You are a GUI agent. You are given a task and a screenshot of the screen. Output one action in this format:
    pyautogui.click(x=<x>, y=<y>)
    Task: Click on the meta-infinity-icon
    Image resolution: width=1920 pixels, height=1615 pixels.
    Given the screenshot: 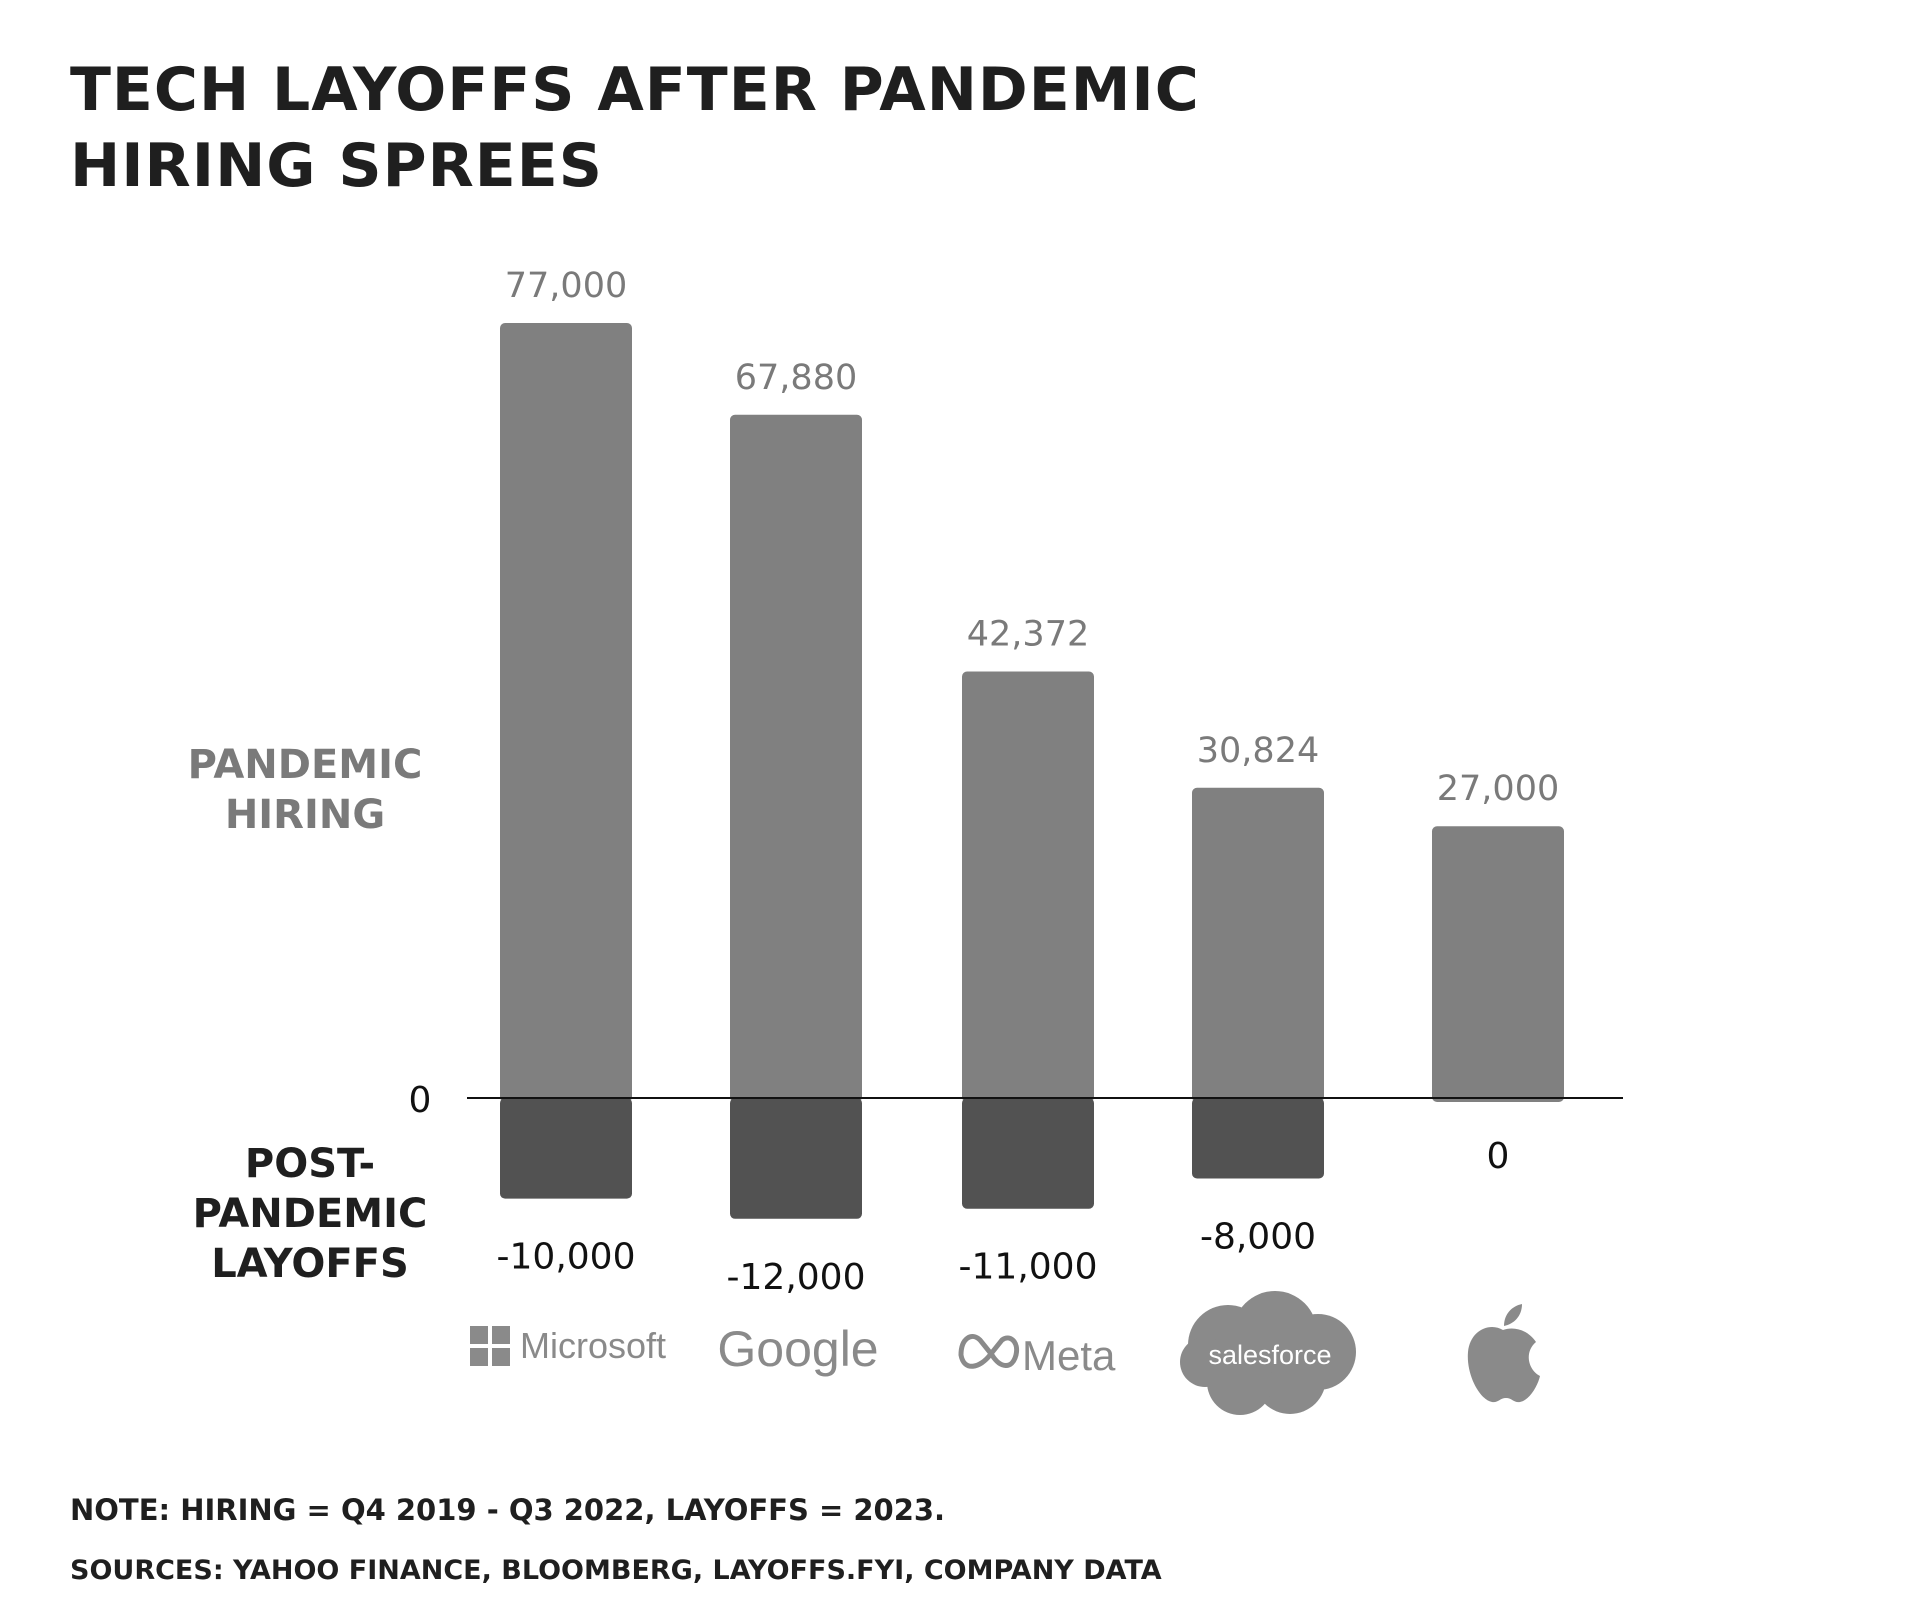 What is the action you would take?
    pyautogui.click(x=989, y=1351)
    